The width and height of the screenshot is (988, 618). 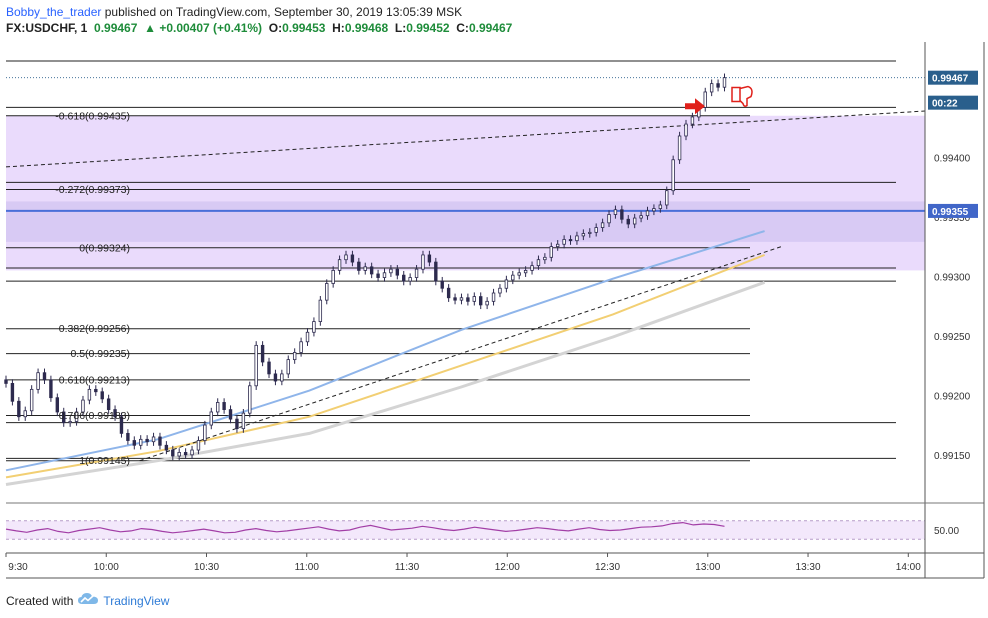 What do you see at coordinates (104, 461) in the screenshot?
I see `fib-label: 1(0.99145)` at bounding box center [104, 461].